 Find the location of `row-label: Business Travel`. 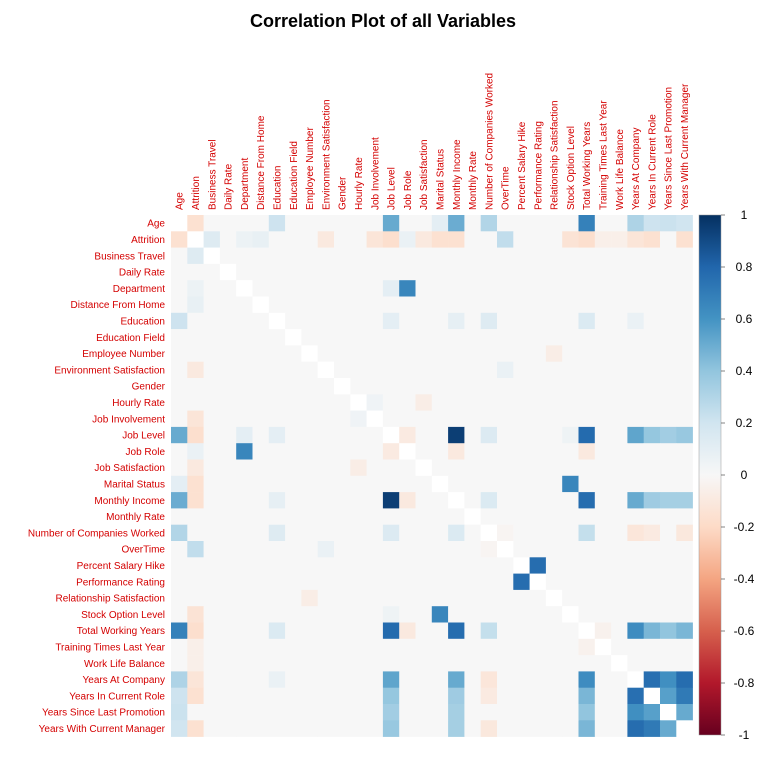

row-label: Business Travel is located at coordinates (129, 256).